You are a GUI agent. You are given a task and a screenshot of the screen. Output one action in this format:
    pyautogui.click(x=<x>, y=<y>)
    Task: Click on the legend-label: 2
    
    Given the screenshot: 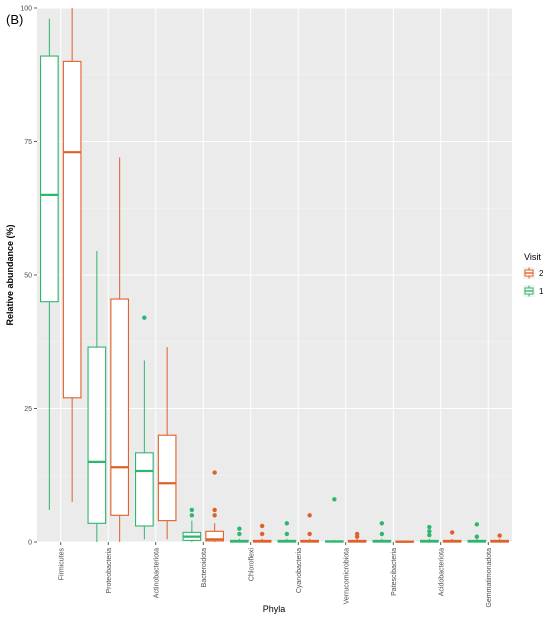 What is the action you would take?
    pyautogui.click(x=541, y=273)
    